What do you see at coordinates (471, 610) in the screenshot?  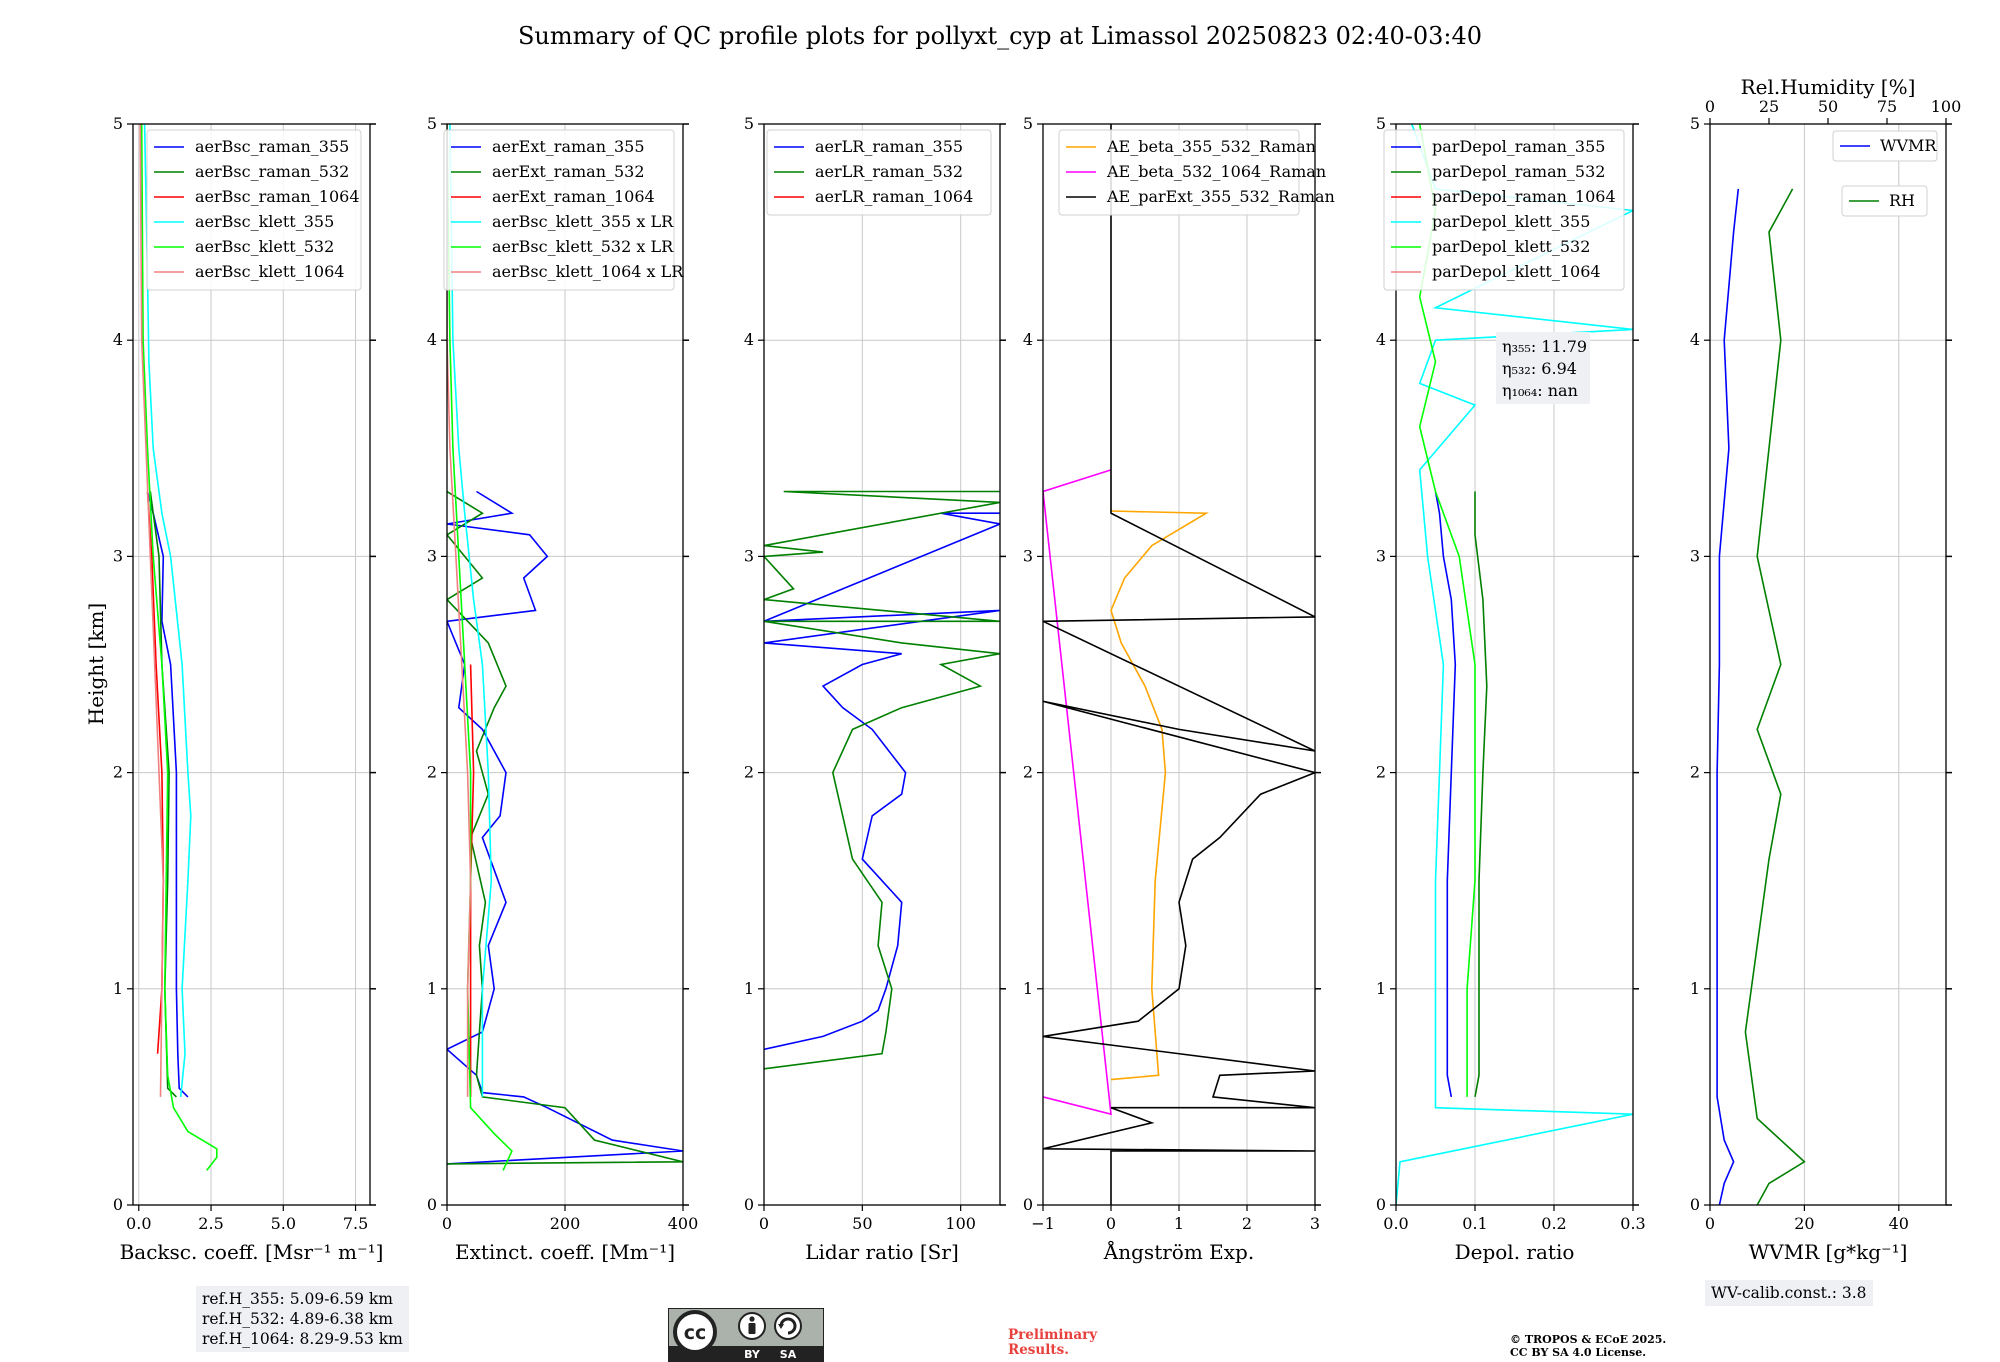 I see `series-line-aerBsc_klett_355 x LR` at bounding box center [471, 610].